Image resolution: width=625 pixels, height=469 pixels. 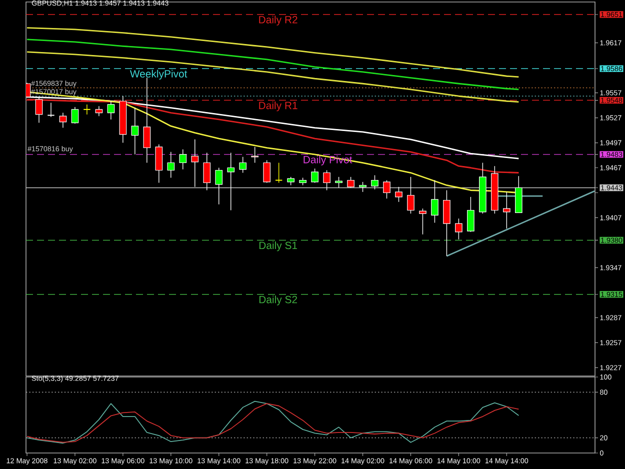 What do you see at coordinates (278, 106) in the screenshot?
I see `ref-line-label: Daily R1` at bounding box center [278, 106].